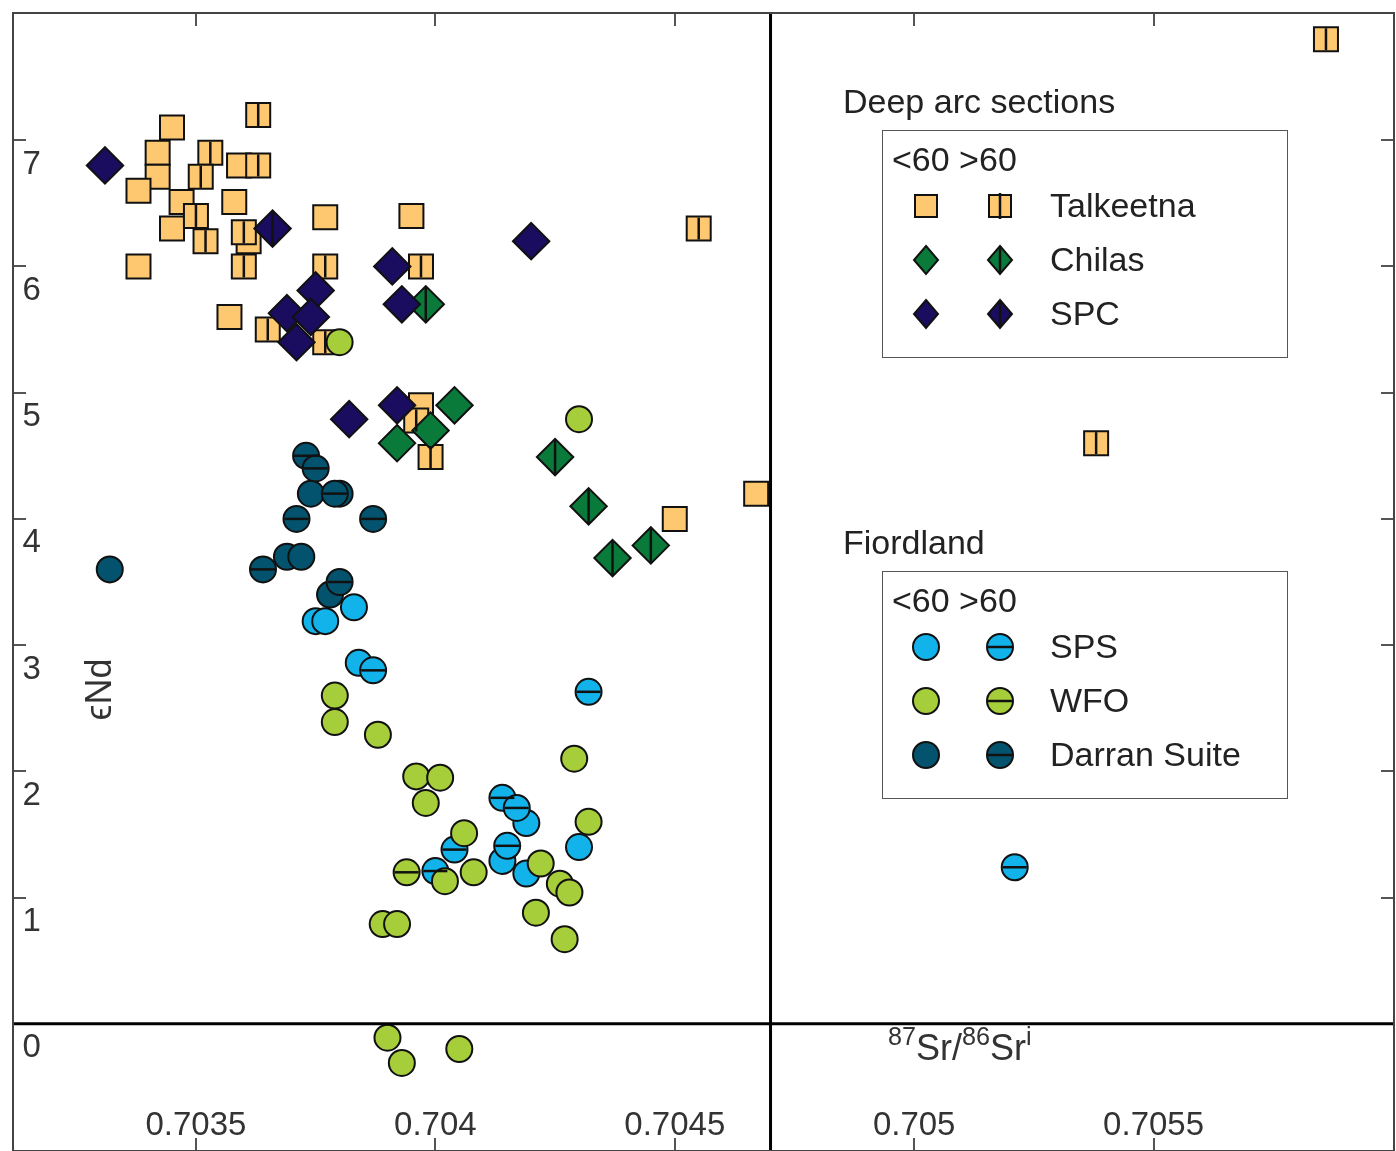 The image size is (1396, 1151). Describe the element at coordinates (31, 541) in the screenshot. I see `y-tick-label: 4` at that location.